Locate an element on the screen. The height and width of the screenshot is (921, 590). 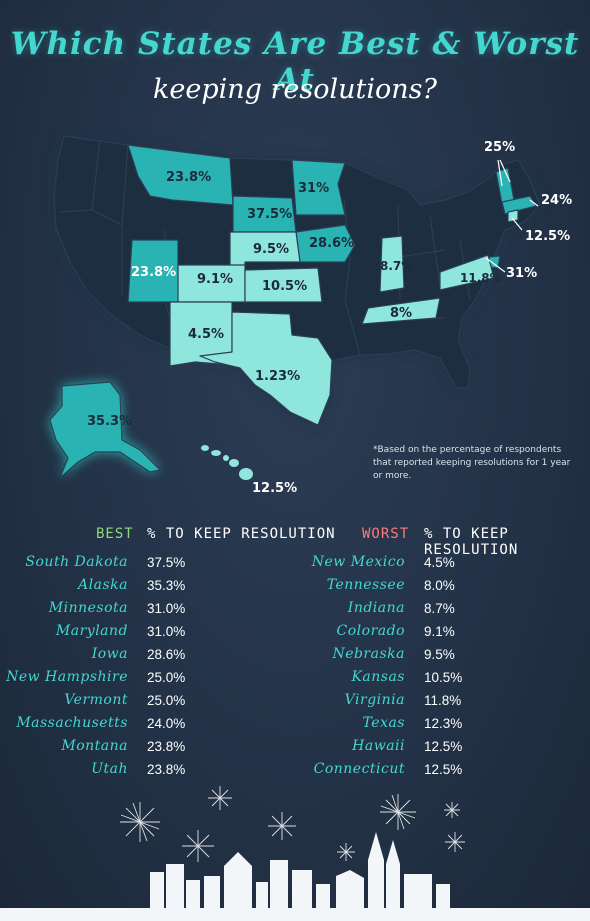
map-label-iowa: 28.6% is located at coordinates (332, 243).